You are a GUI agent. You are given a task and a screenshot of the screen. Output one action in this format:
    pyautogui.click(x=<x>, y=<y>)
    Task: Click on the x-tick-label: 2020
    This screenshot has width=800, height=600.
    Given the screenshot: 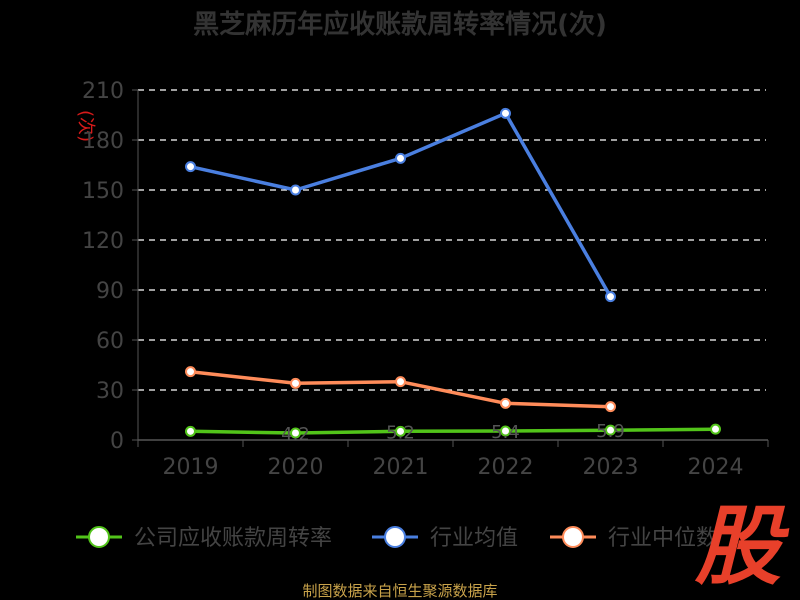 What is the action you would take?
    pyautogui.click(x=296, y=467)
    